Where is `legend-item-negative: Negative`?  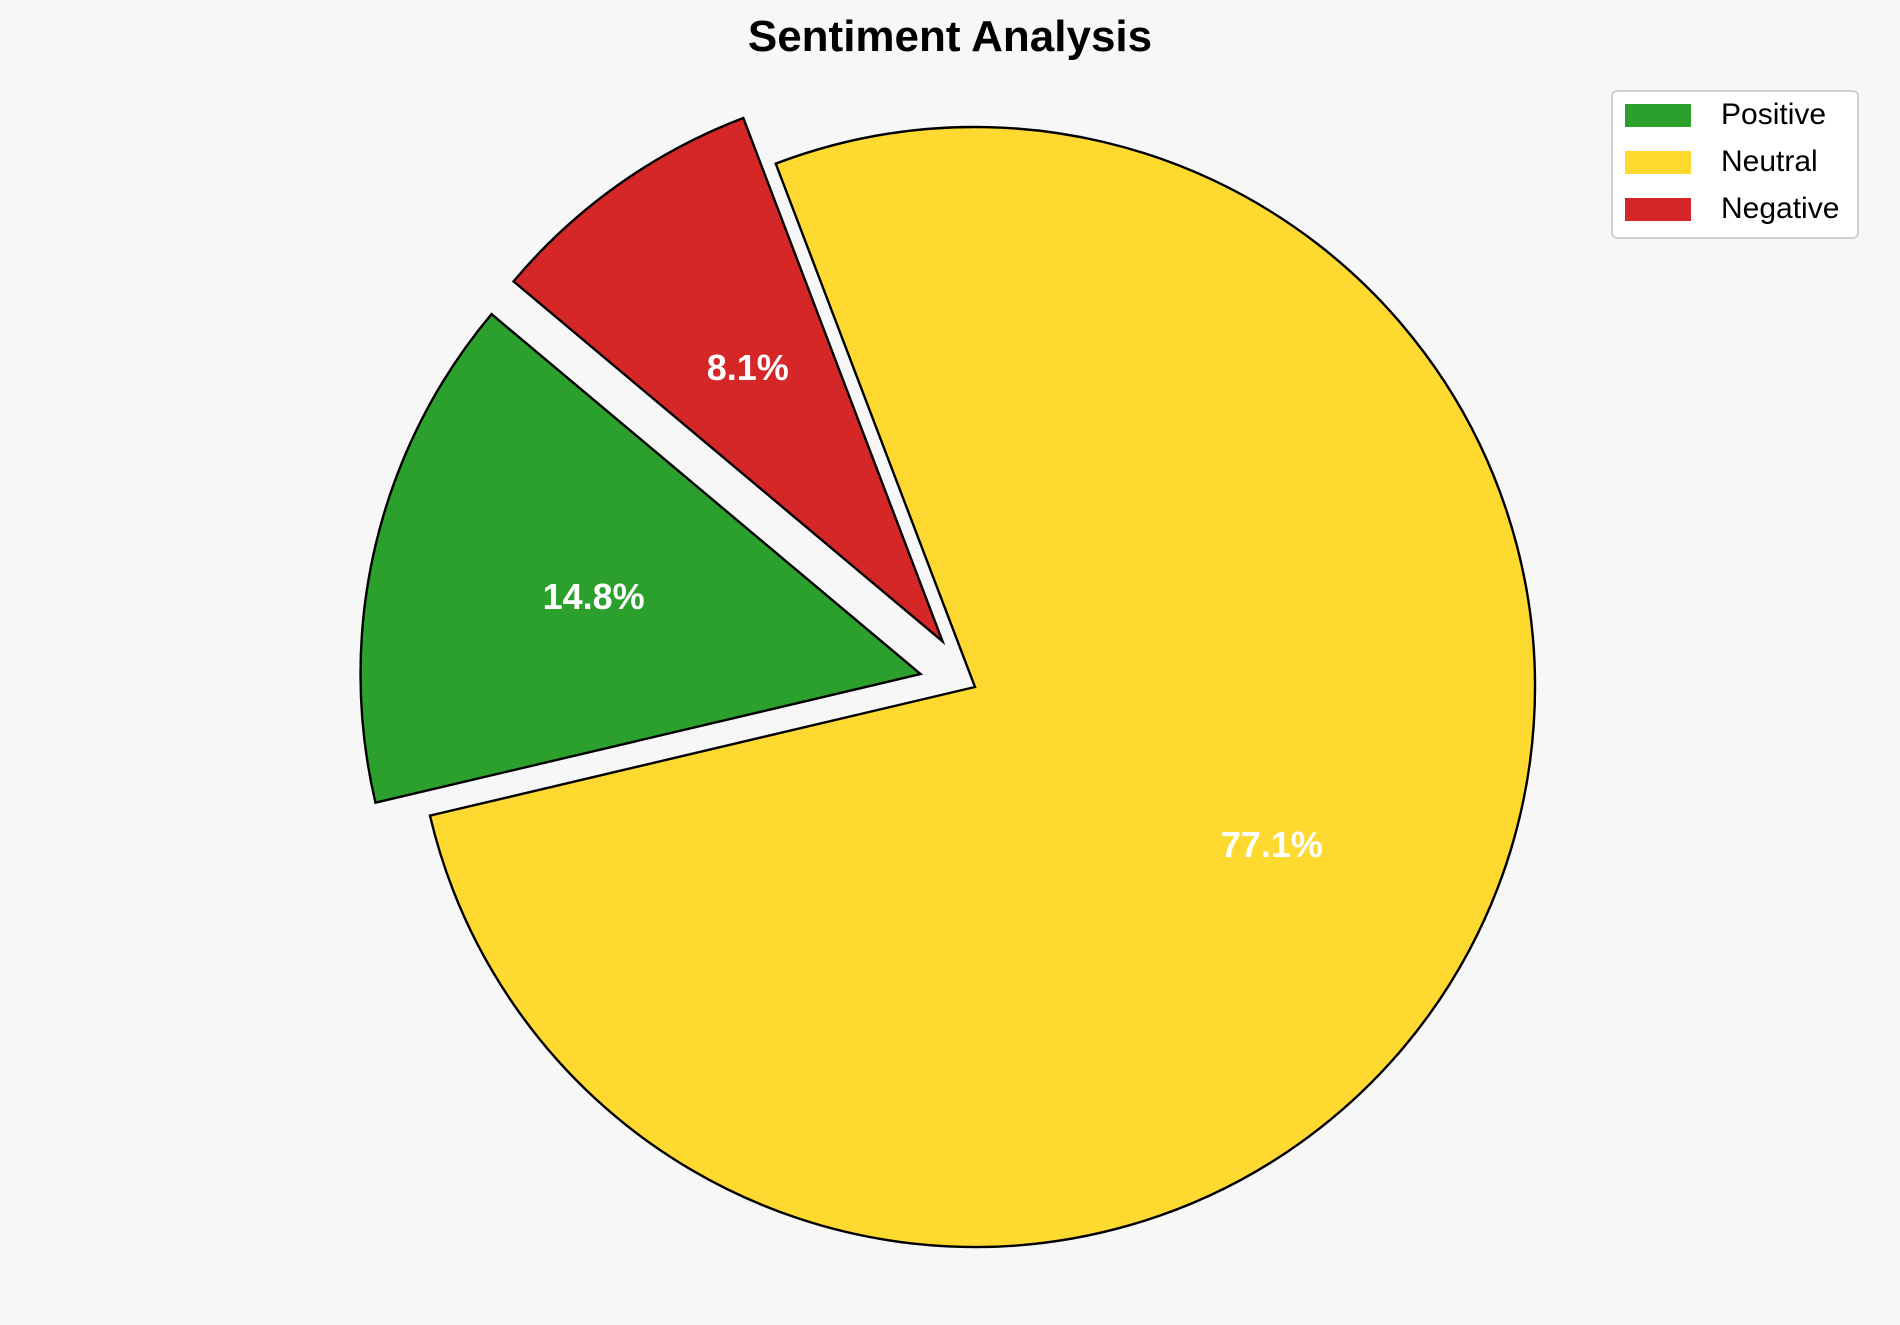 legend-item-negative: Negative is located at coordinates (1732, 209).